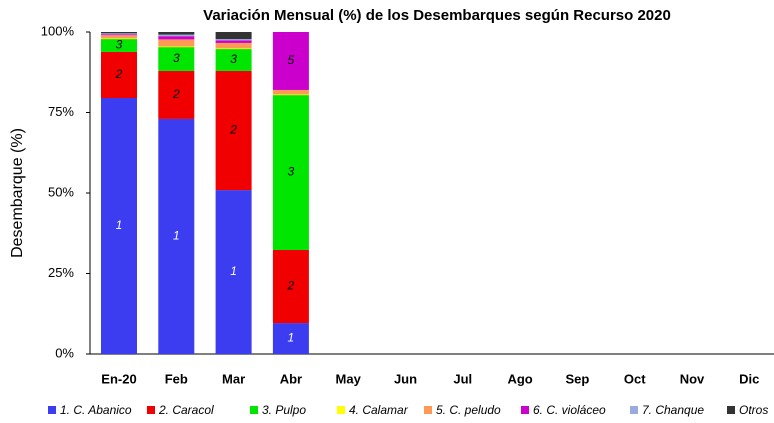 The width and height of the screenshot is (774, 423). Describe the element at coordinates (519, 378) in the screenshot. I see `x-tick-label: Ago` at that location.